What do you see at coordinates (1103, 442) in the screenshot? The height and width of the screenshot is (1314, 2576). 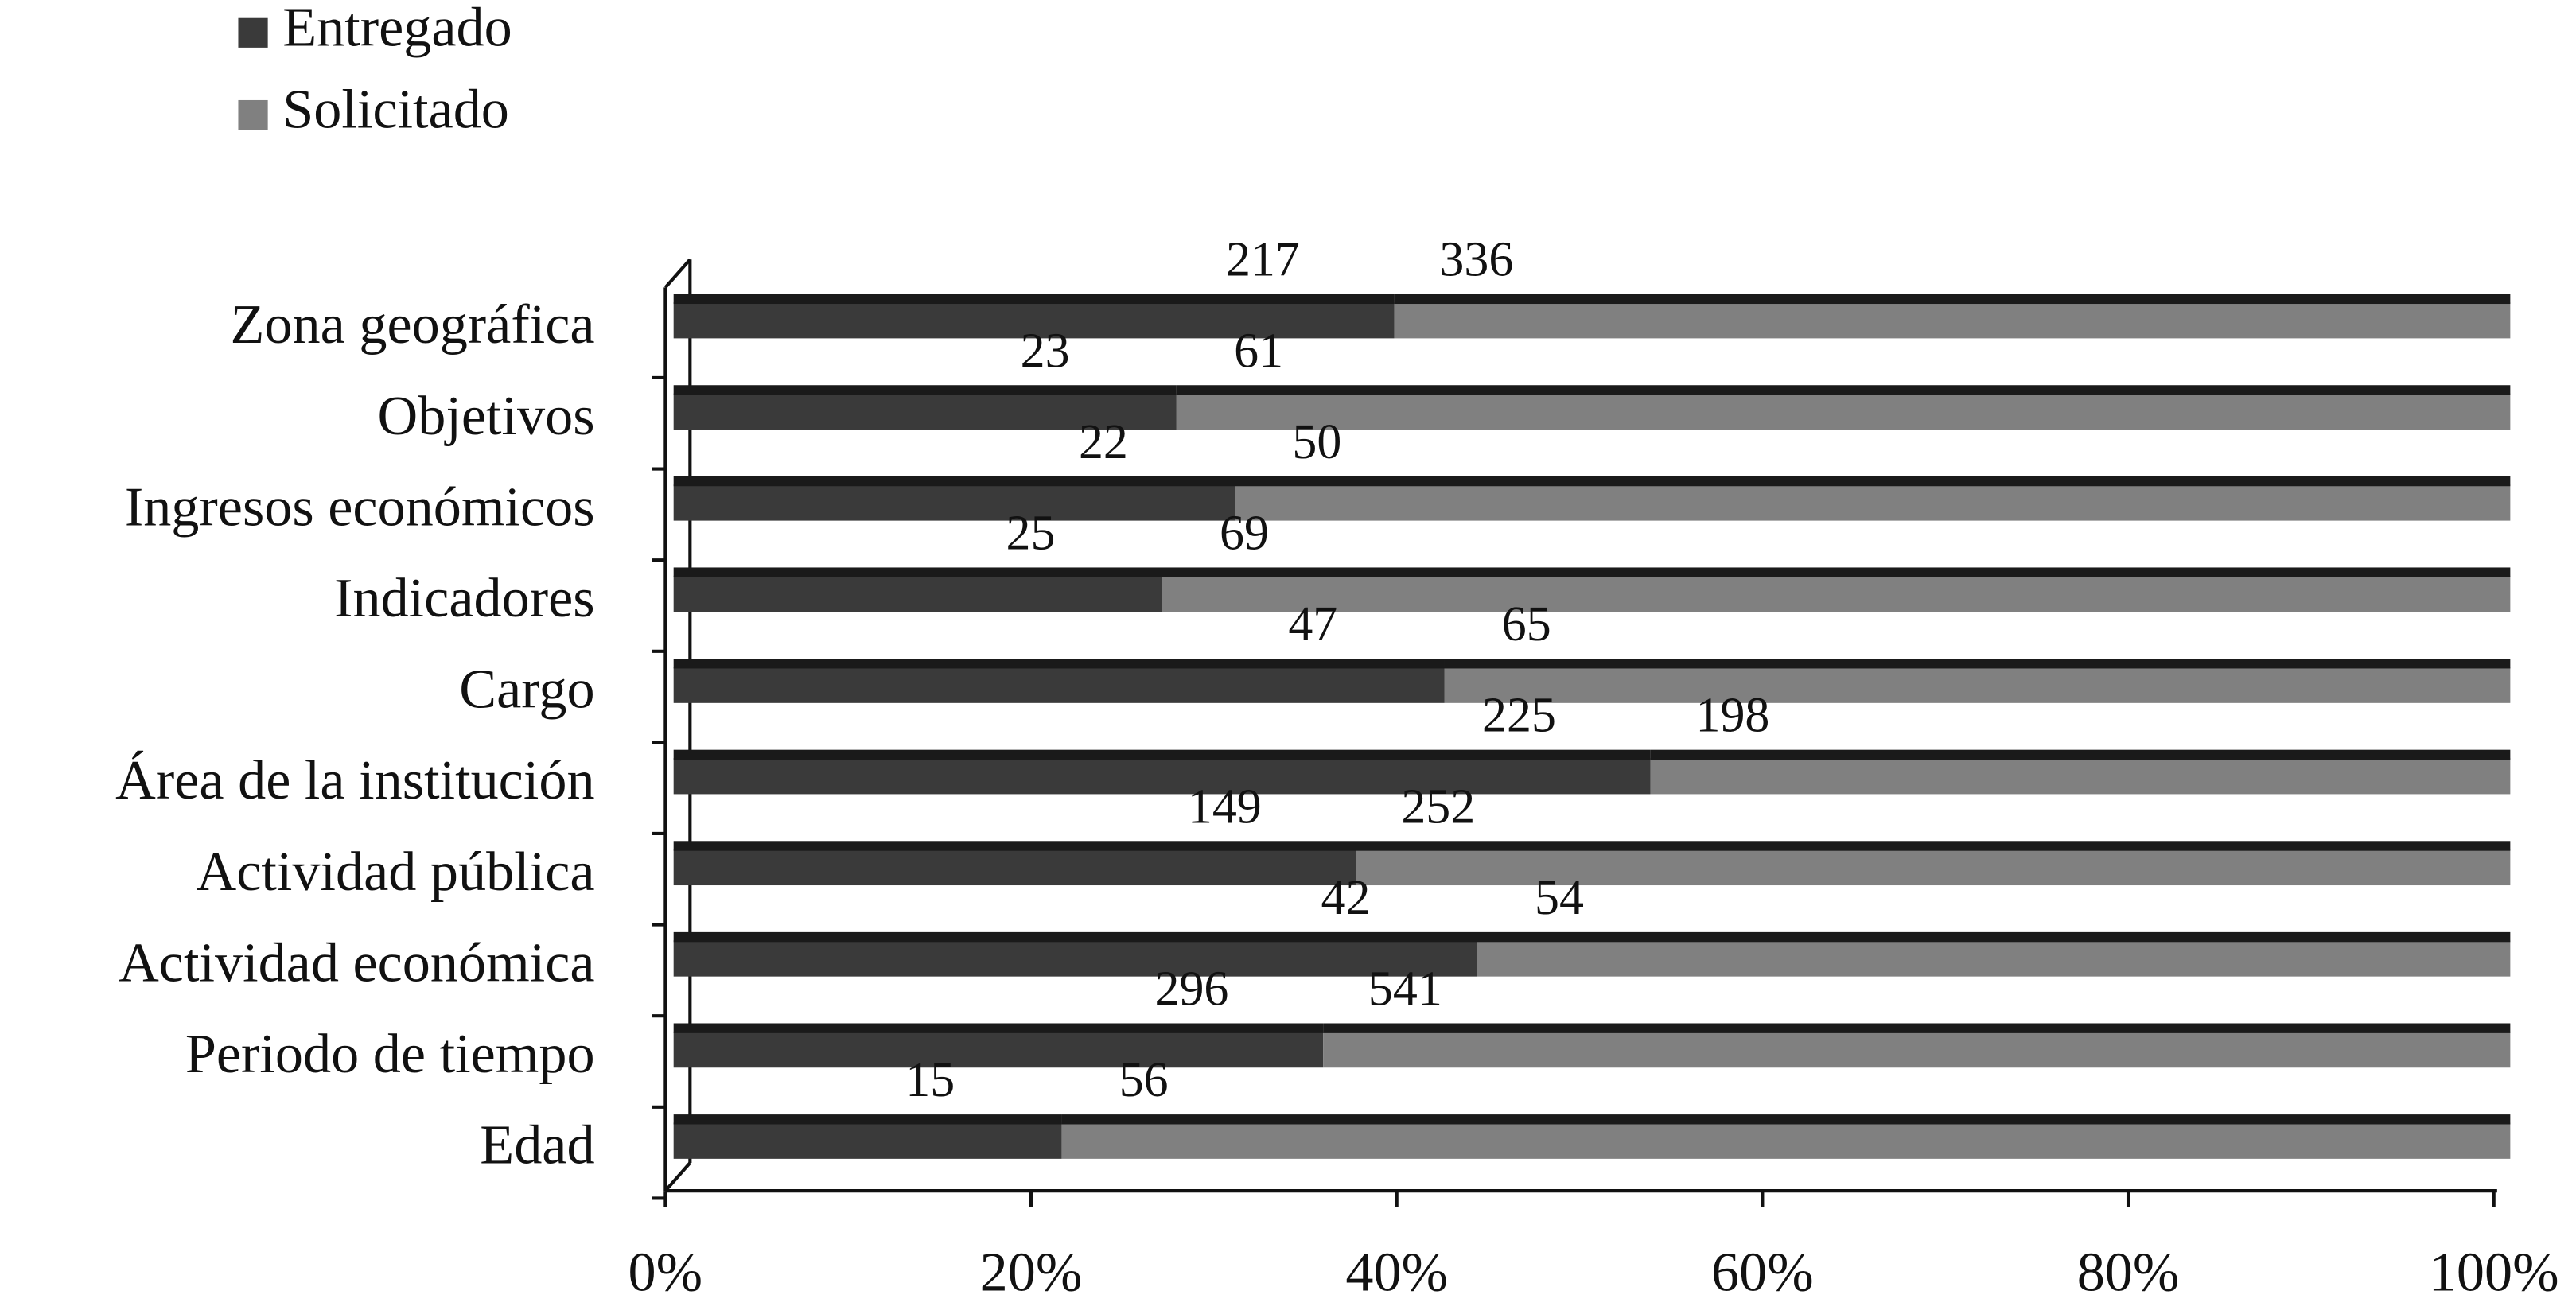 I see `value-label: 22` at bounding box center [1103, 442].